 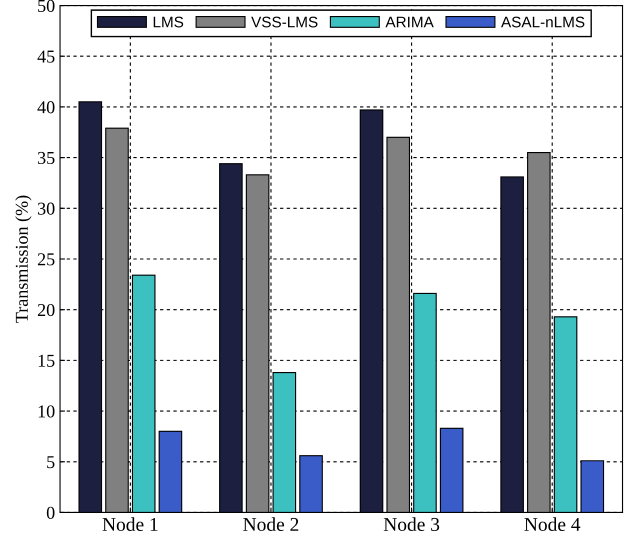 What do you see at coordinates (50, 512) in the screenshot?
I see `y-tick-label: 0` at bounding box center [50, 512].